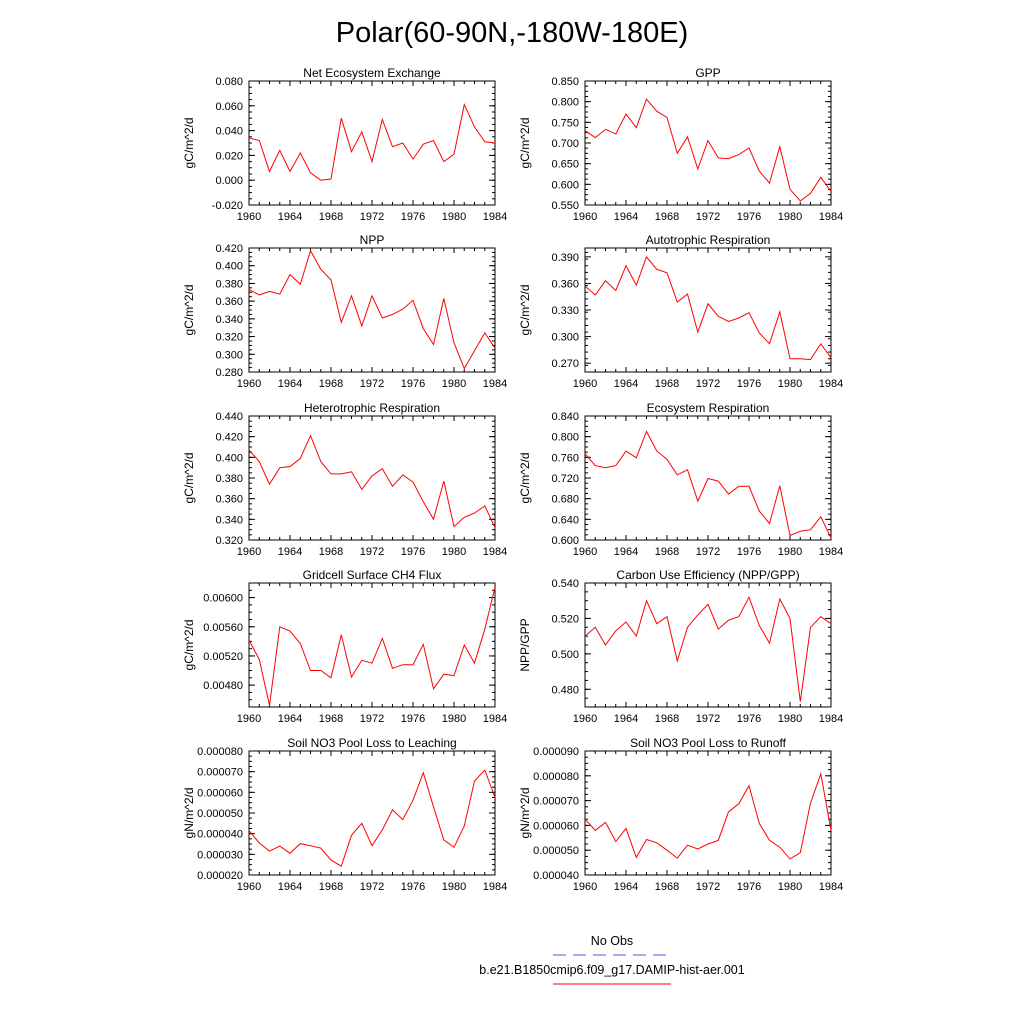 This screenshot has width=1024, height=1024. What do you see at coordinates (565, 655) in the screenshot?
I see `y-tick-label: 0.500` at bounding box center [565, 655].